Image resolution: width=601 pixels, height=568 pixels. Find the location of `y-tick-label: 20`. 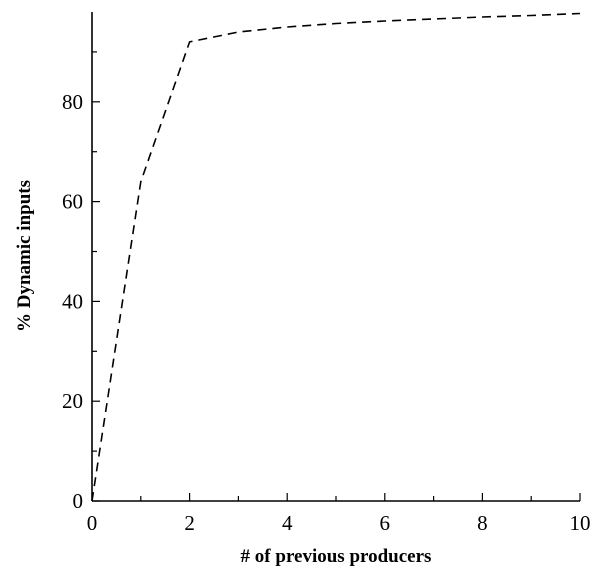

y-tick-label: 20 is located at coordinates (72, 401).